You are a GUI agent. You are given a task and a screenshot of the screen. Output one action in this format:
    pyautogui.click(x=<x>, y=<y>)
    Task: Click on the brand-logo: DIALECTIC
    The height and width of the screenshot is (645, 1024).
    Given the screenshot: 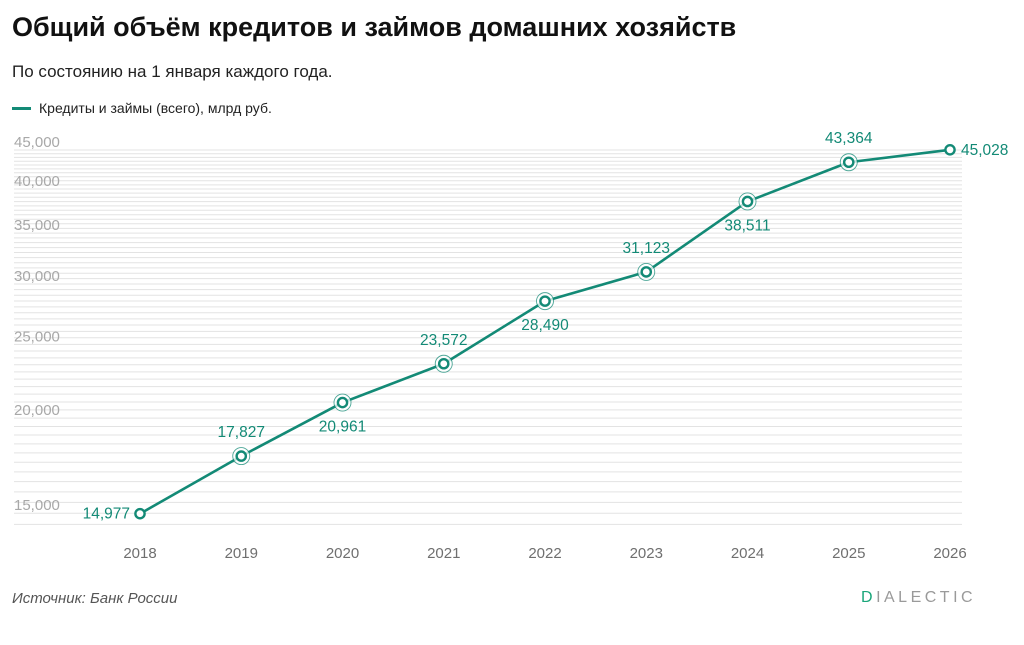 What is the action you would take?
    pyautogui.click(x=918, y=598)
    